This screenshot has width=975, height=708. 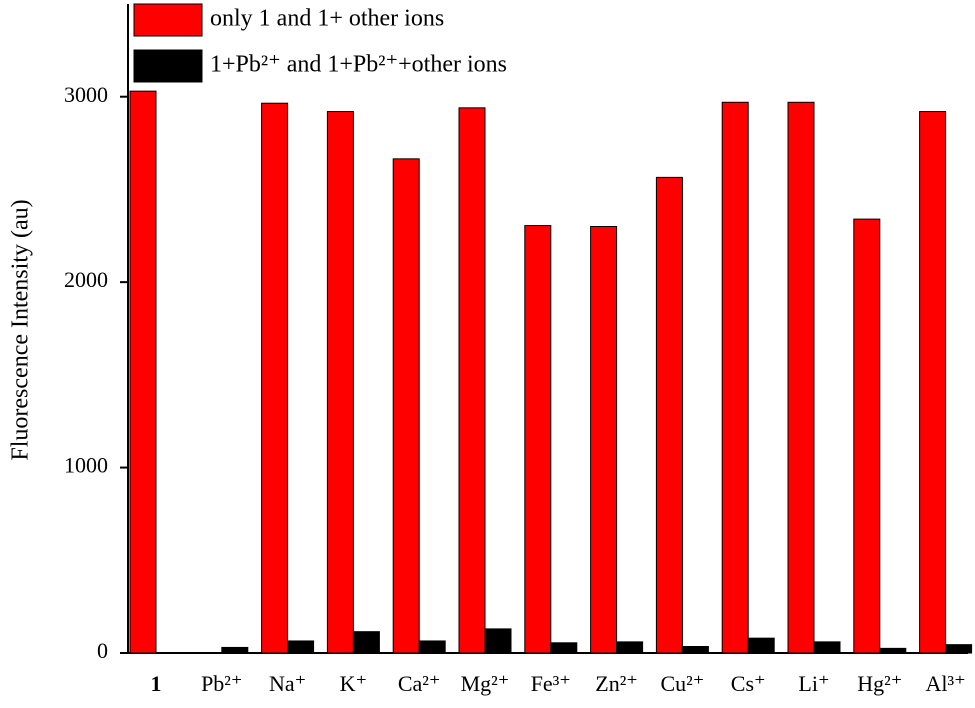 What do you see at coordinates (813, 683) in the screenshot?
I see `x-tick-label: Li⁺` at bounding box center [813, 683].